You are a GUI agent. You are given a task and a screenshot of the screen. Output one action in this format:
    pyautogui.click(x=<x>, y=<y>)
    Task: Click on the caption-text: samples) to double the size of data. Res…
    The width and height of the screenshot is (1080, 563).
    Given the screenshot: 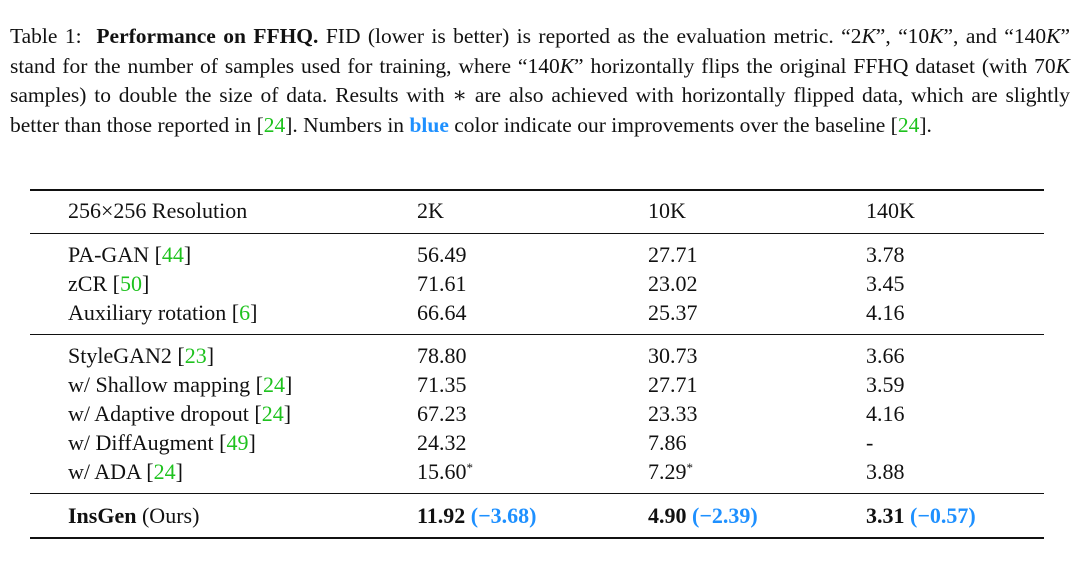 What is the action you would take?
    pyautogui.click(x=540, y=110)
    